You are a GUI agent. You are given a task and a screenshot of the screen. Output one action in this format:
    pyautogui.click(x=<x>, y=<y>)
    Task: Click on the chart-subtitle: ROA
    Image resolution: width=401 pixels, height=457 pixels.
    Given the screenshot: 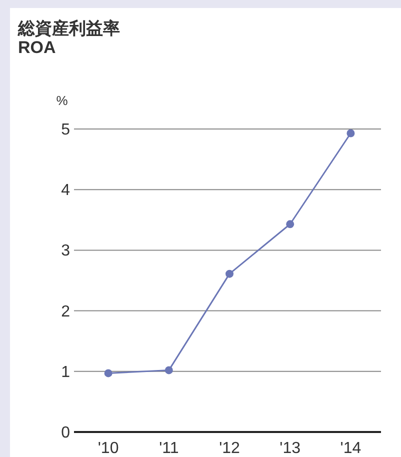 What is the action you would take?
    pyautogui.click(x=37, y=47)
    